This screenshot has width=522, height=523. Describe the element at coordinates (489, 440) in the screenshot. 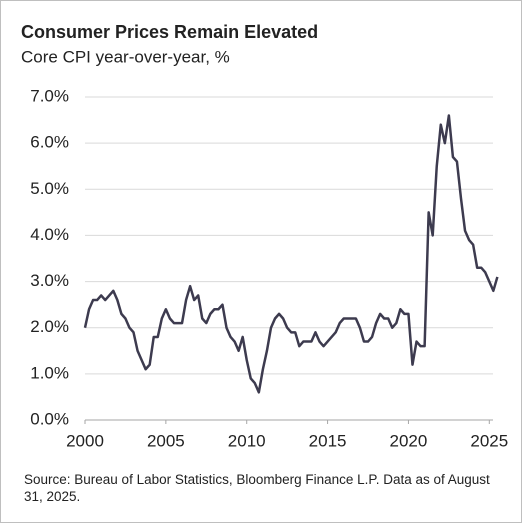

I see `x-tick-label: 2025` at that location.